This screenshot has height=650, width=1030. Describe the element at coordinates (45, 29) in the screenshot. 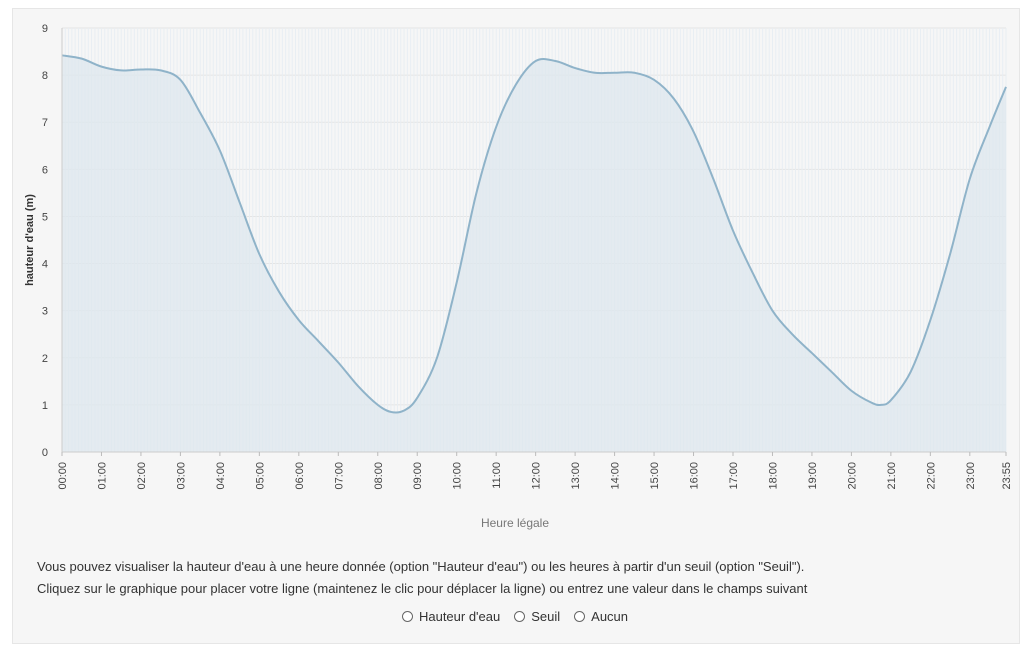

I see `y-tick-label: 9` at that location.